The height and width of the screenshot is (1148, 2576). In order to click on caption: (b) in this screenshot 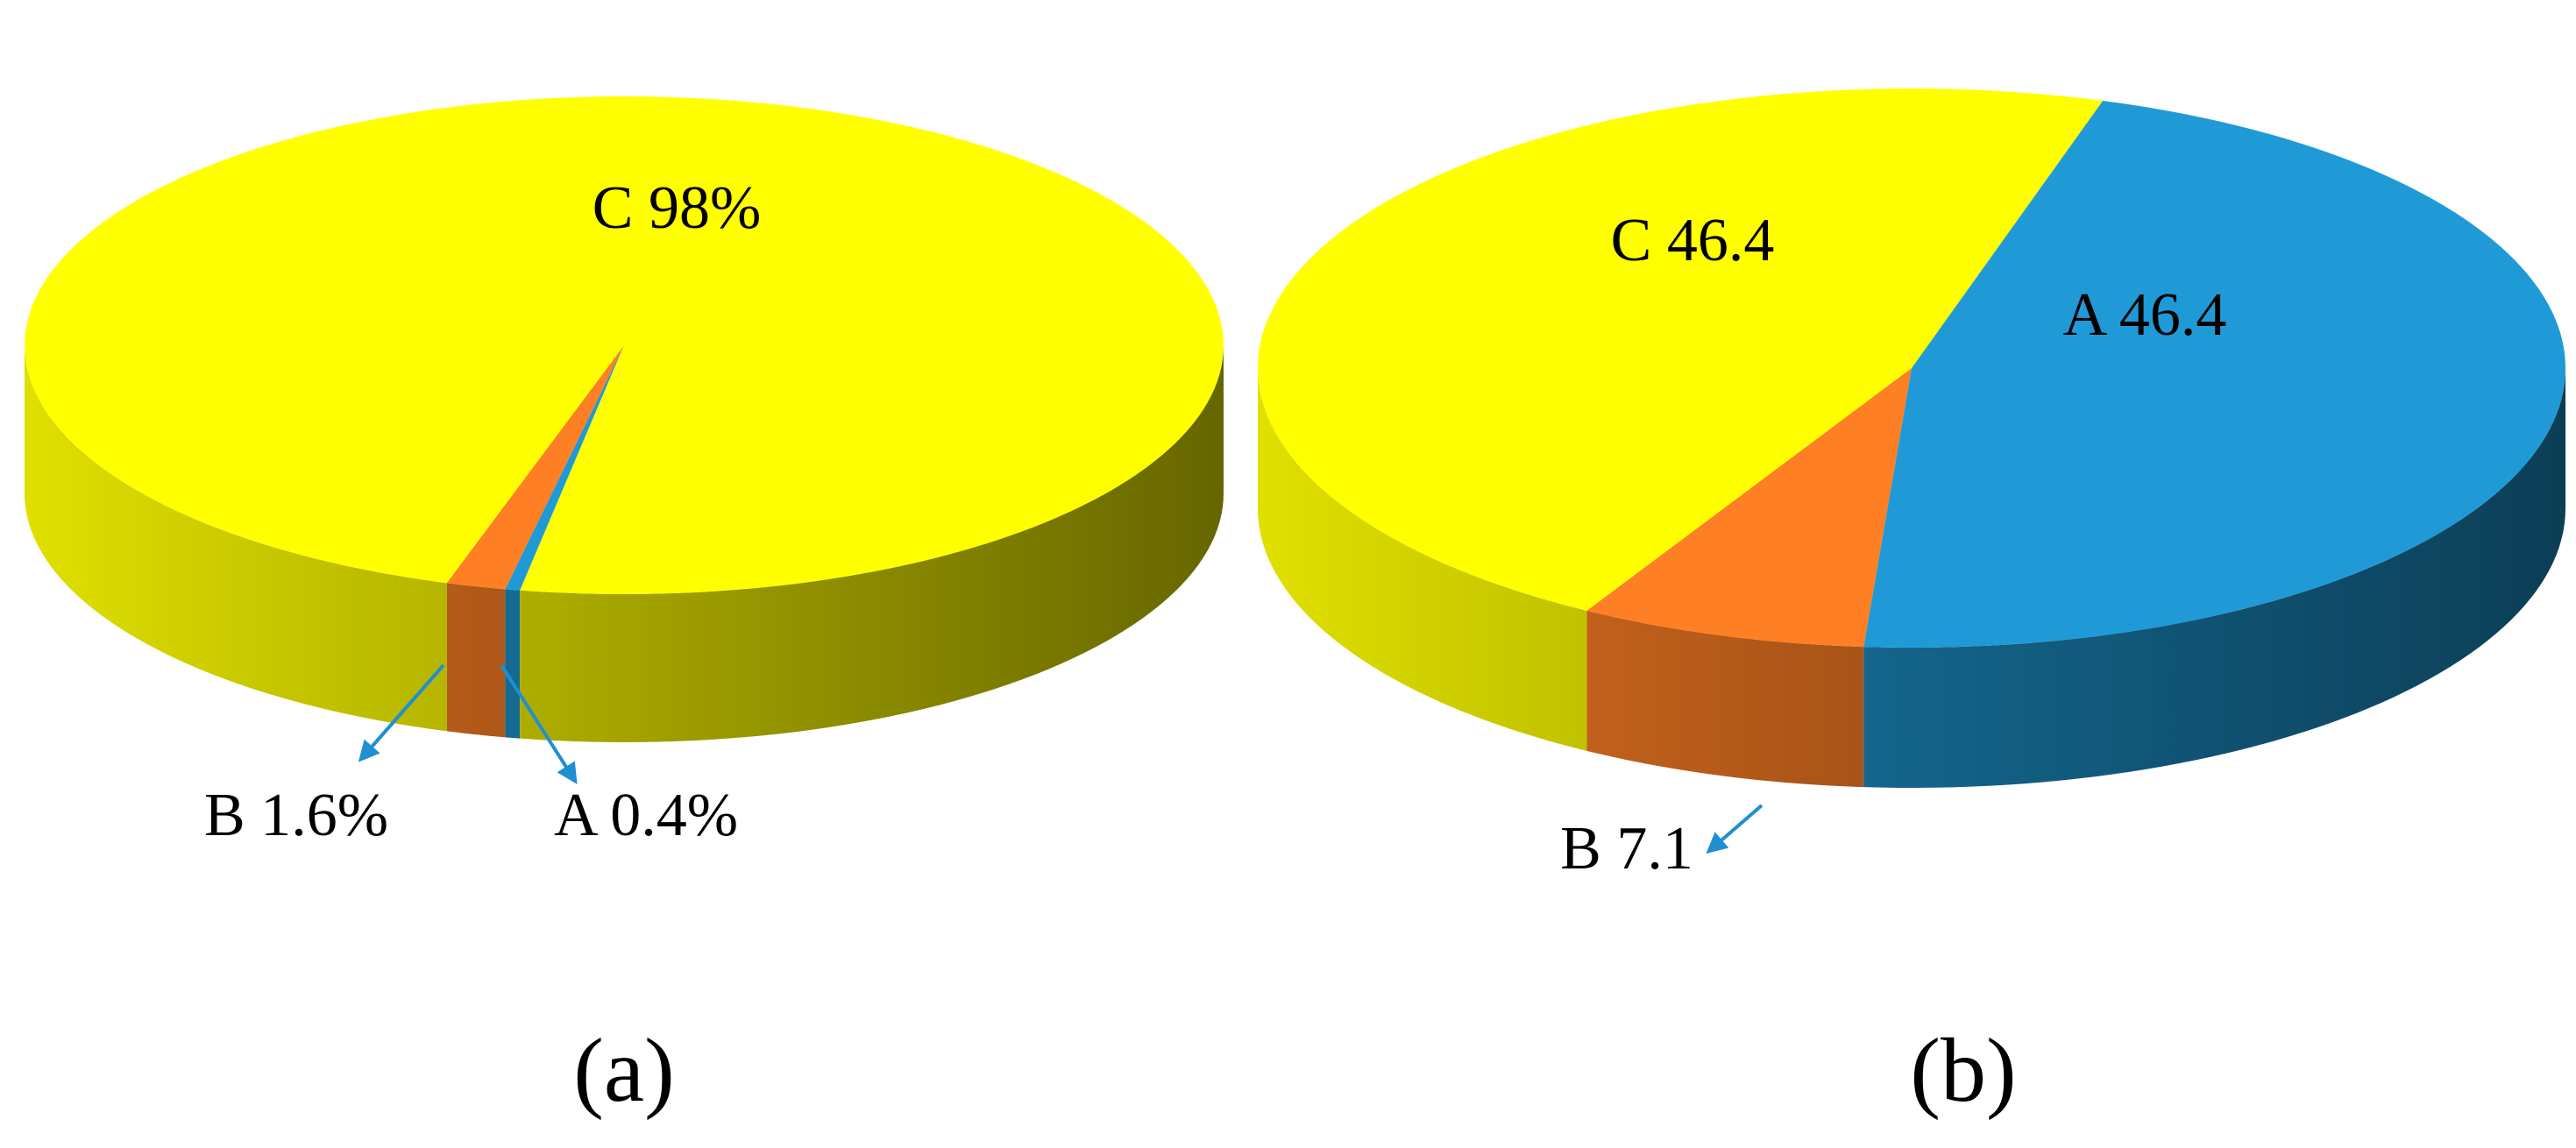, I will do `click(1963, 1070)`.